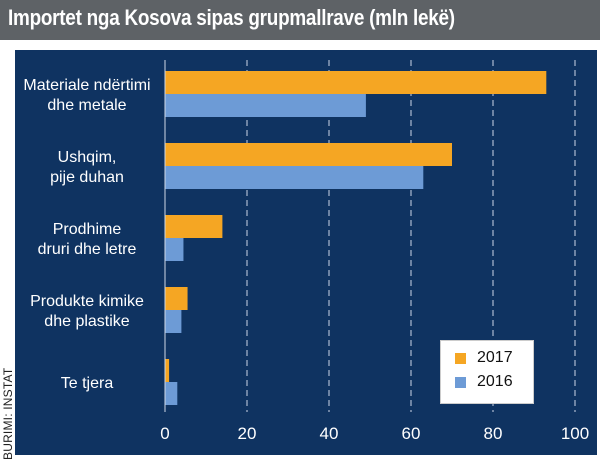 This screenshot has width=600, height=472. Describe the element at coordinates (495, 381) in the screenshot. I see `legend-label-2016: 2016` at that location.